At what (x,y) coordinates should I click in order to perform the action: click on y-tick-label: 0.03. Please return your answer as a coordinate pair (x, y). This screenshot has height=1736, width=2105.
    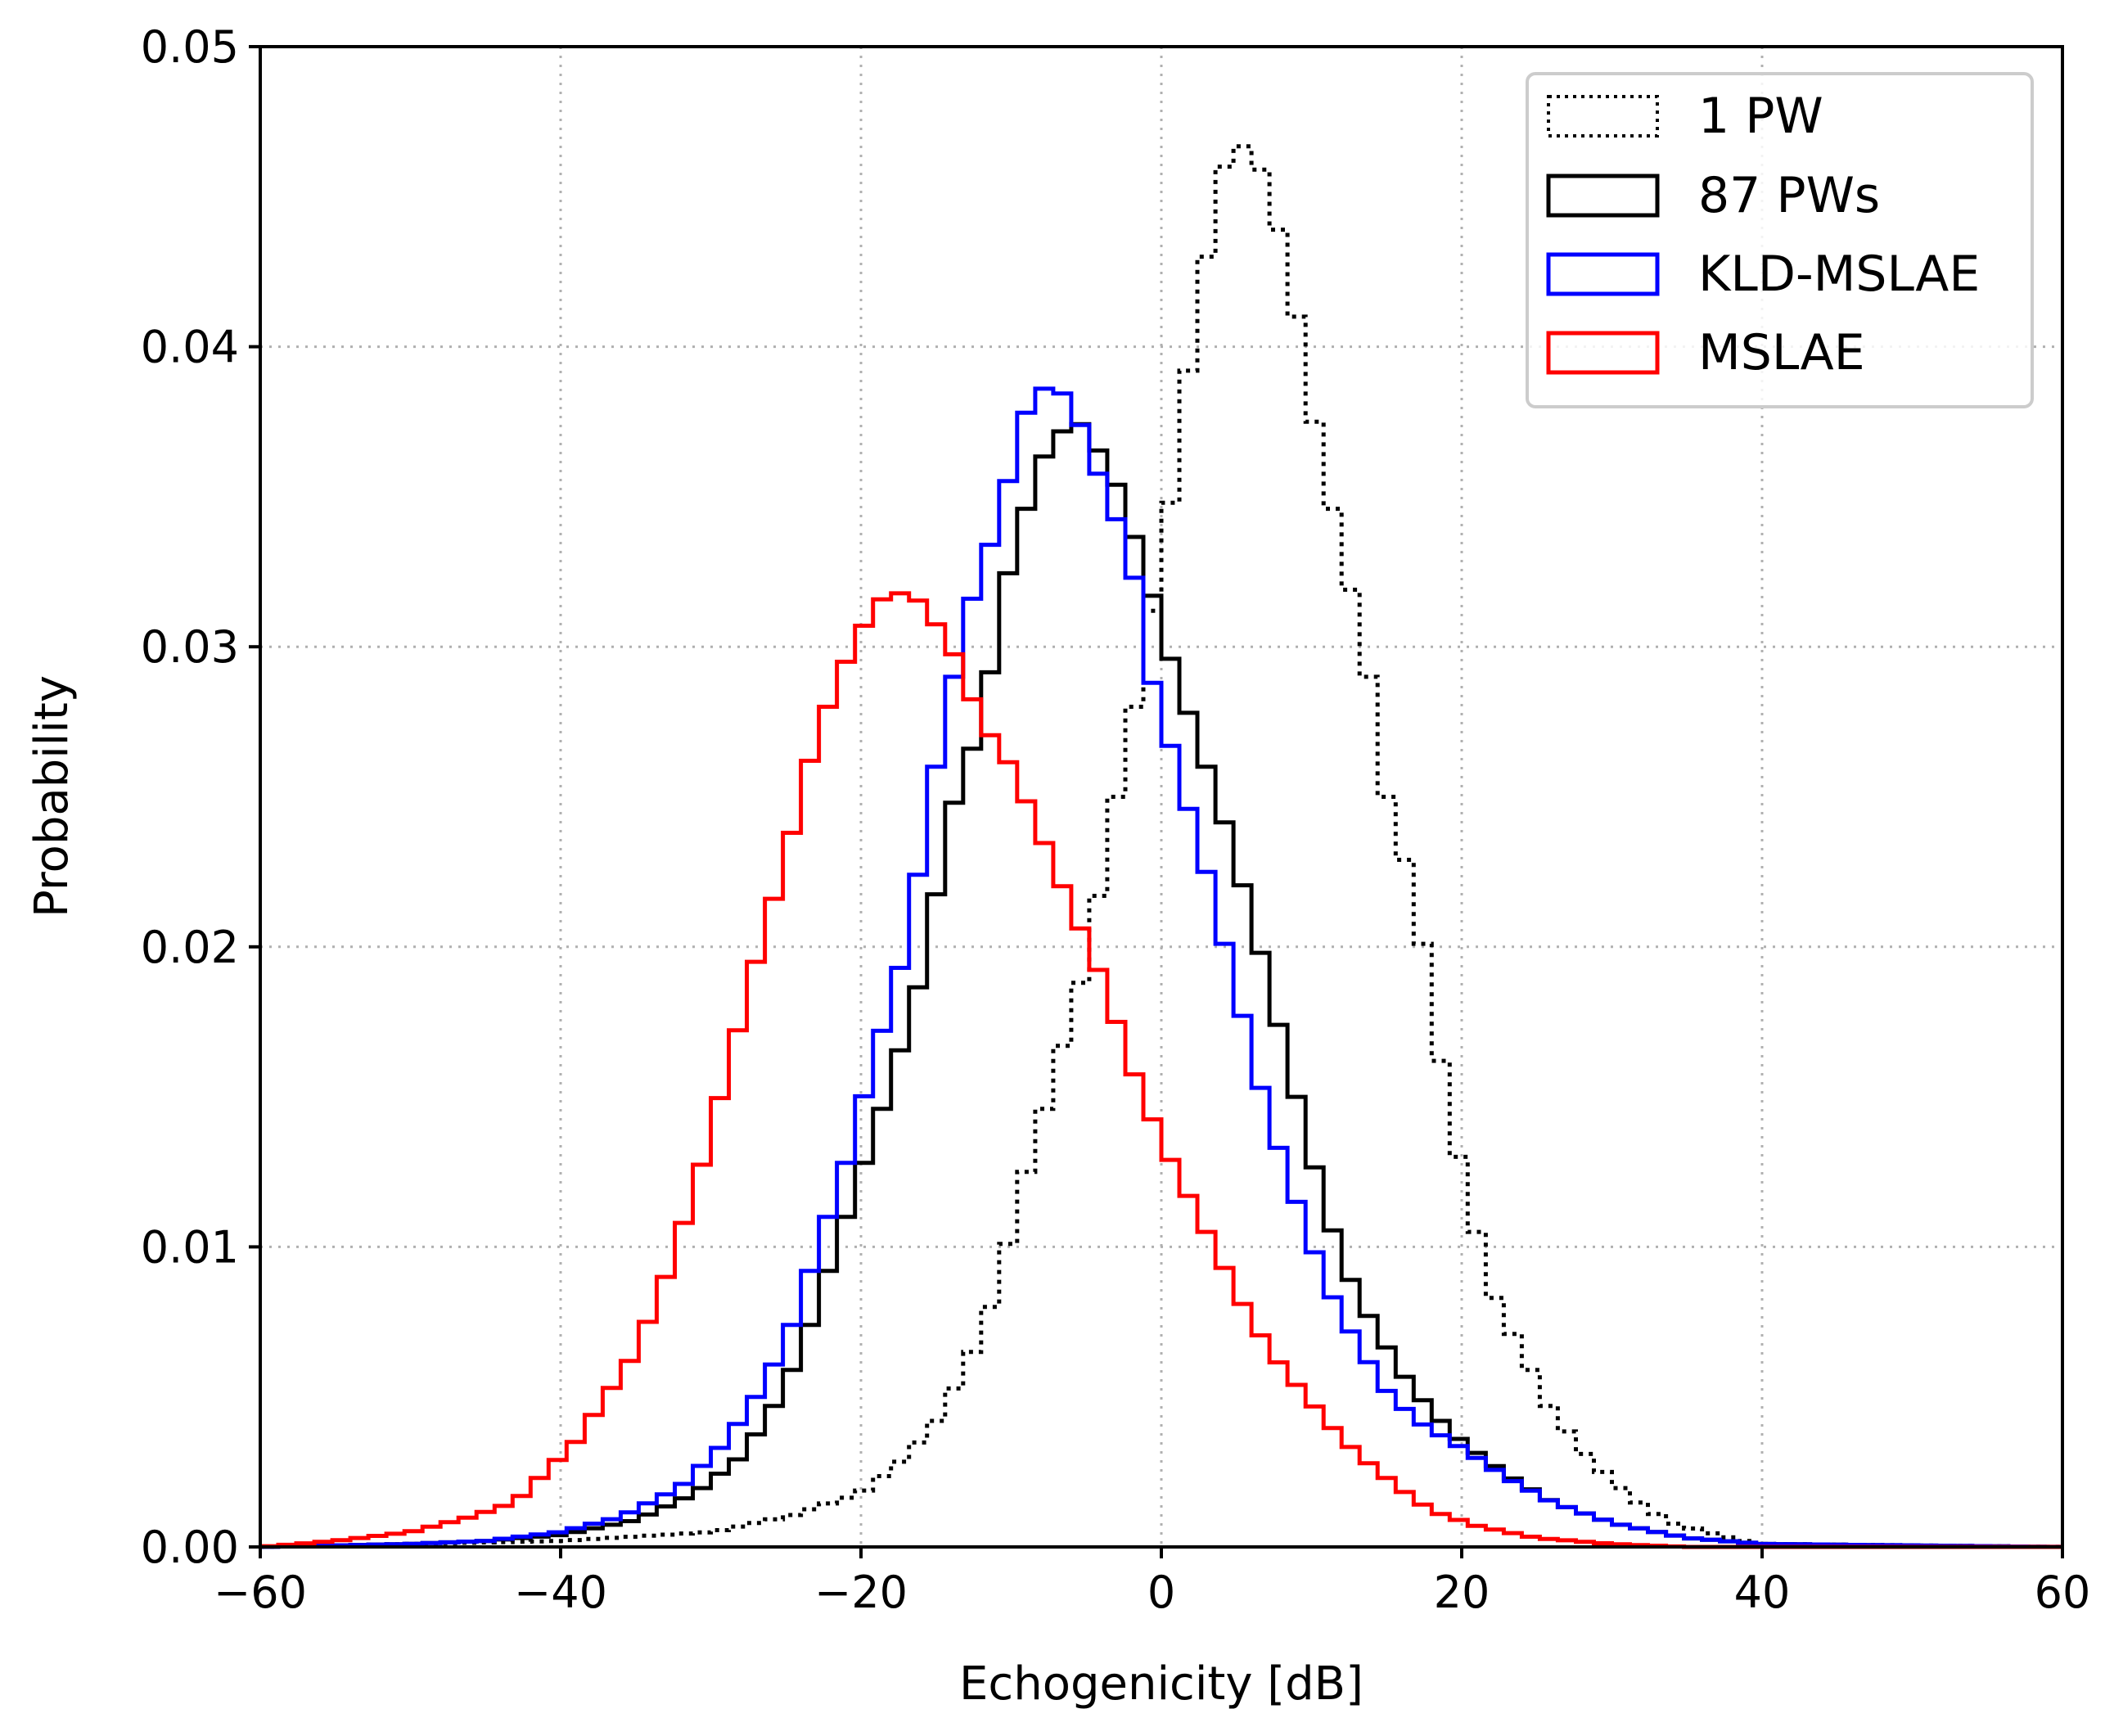
    Looking at the image, I should click on (190, 647).